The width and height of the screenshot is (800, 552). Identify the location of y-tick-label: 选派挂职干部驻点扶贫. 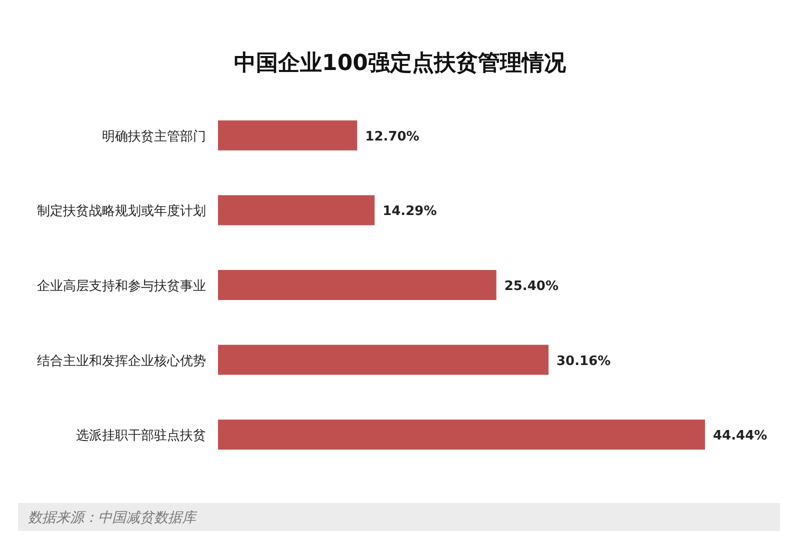
(141, 436).